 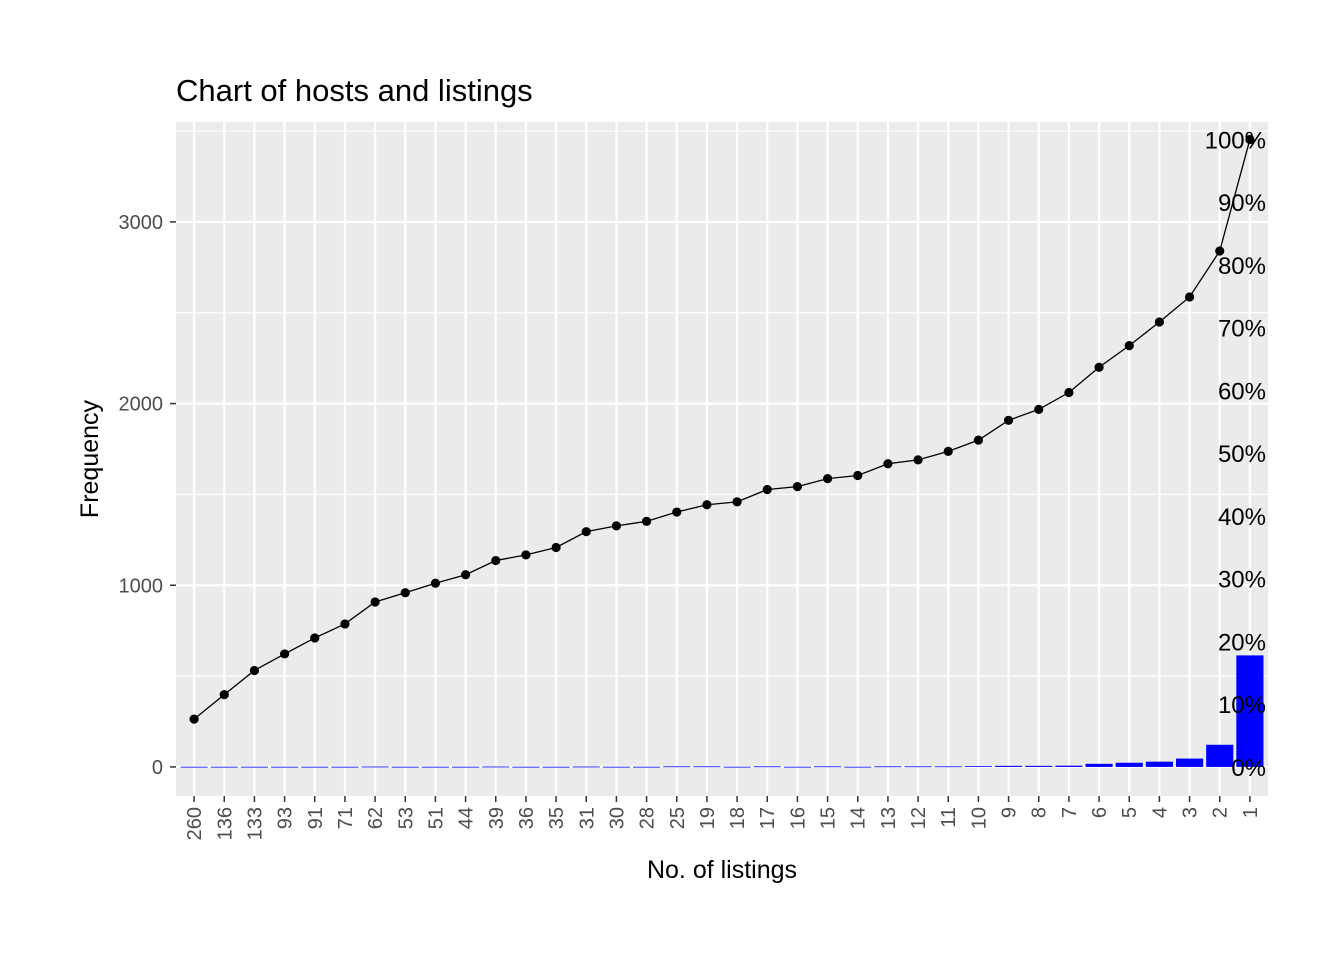 What do you see at coordinates (286, 818) in the screenshot?
I see `x-tick-label: 93` at bounding box center [286, 818].